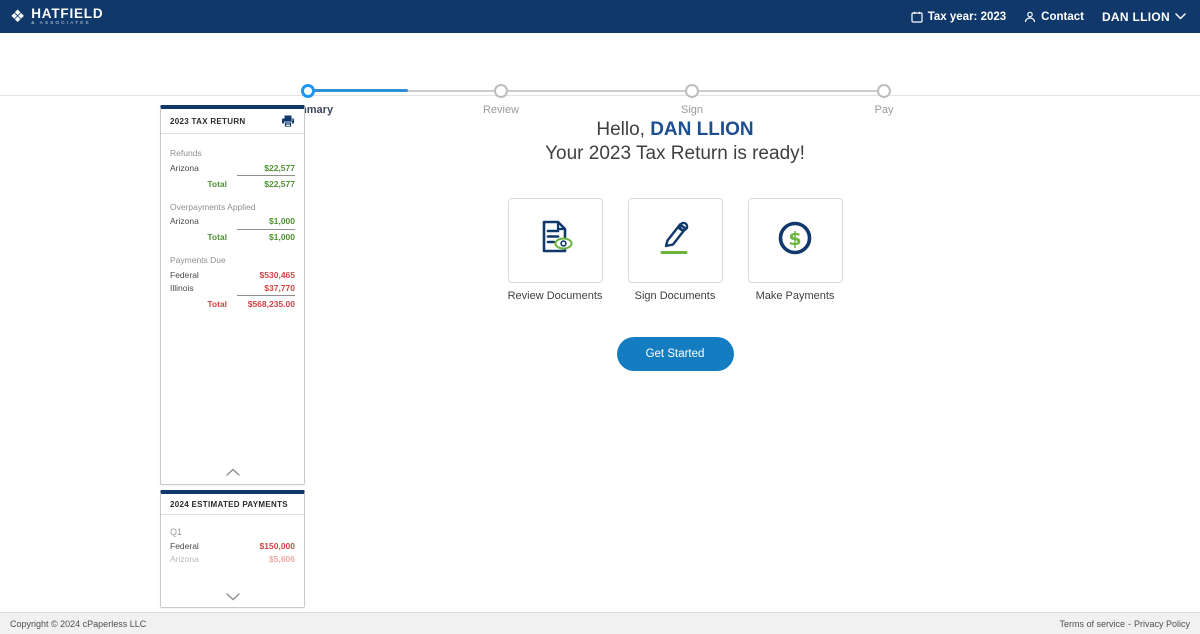 This screenshot has height=634, width=1200. I want to click on review-documents-tile: Review Documents, so click(555, 251).